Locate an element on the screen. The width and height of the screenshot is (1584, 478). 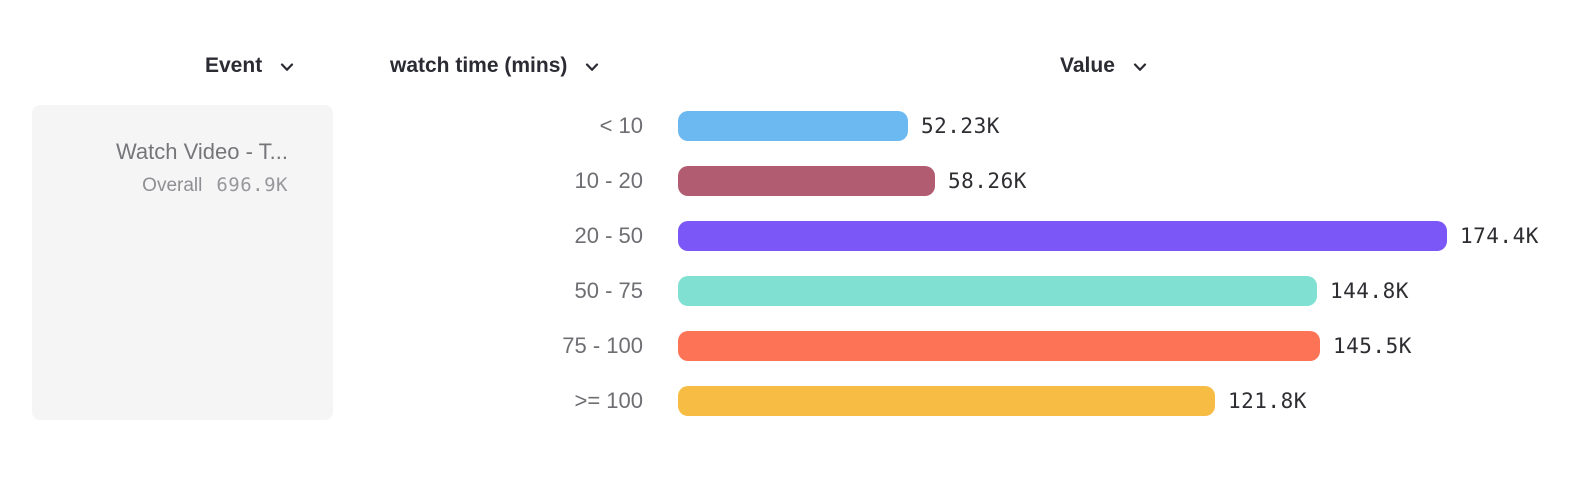
bar-row: 75 - 100 145.5K is located at coordinates (792, 345).